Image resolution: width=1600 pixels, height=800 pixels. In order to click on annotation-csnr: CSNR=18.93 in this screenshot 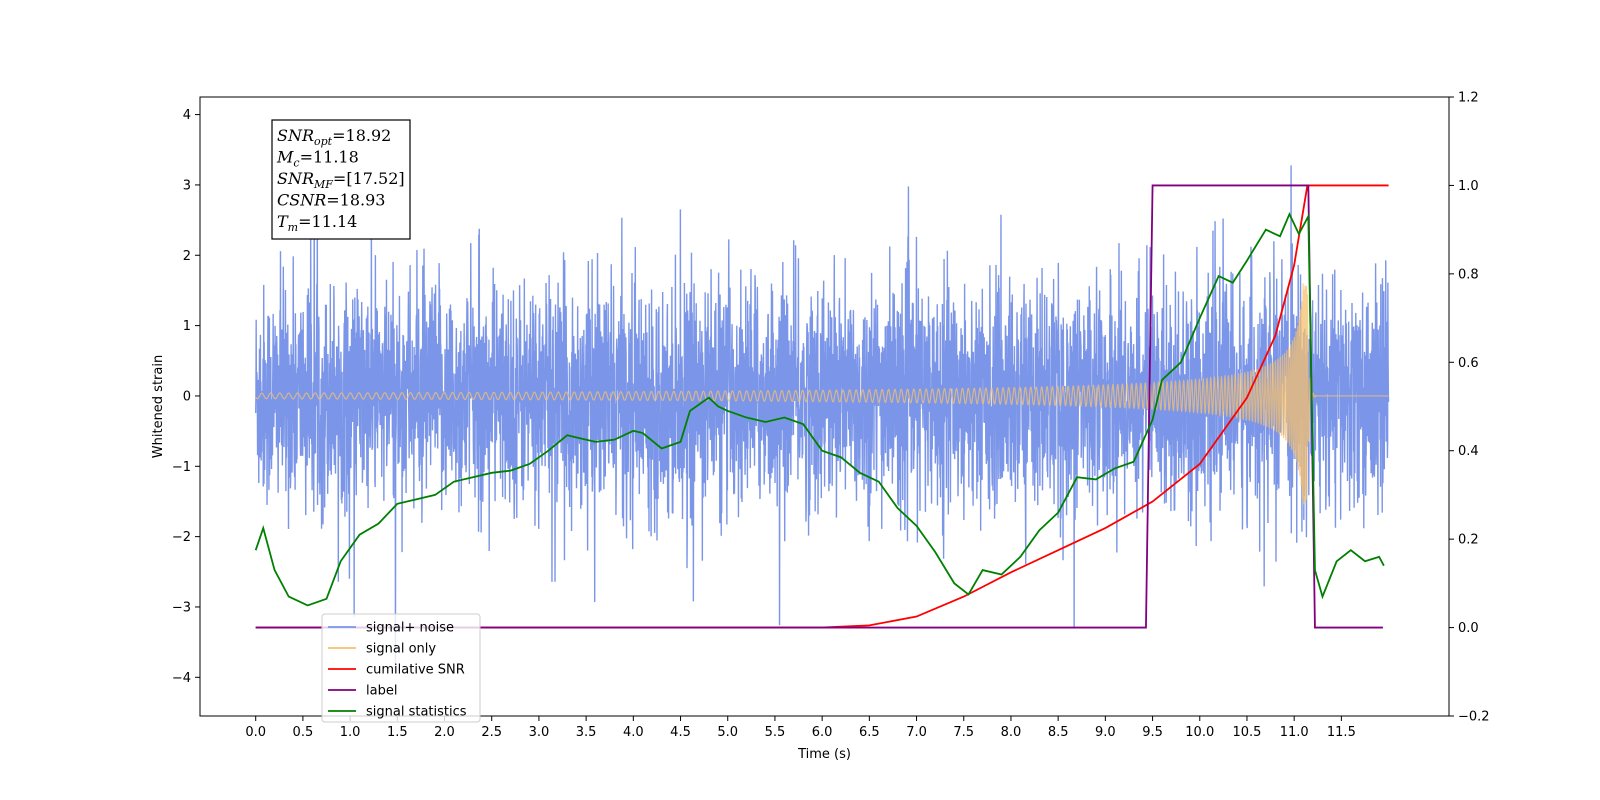, I will do `click(331, 200)`.